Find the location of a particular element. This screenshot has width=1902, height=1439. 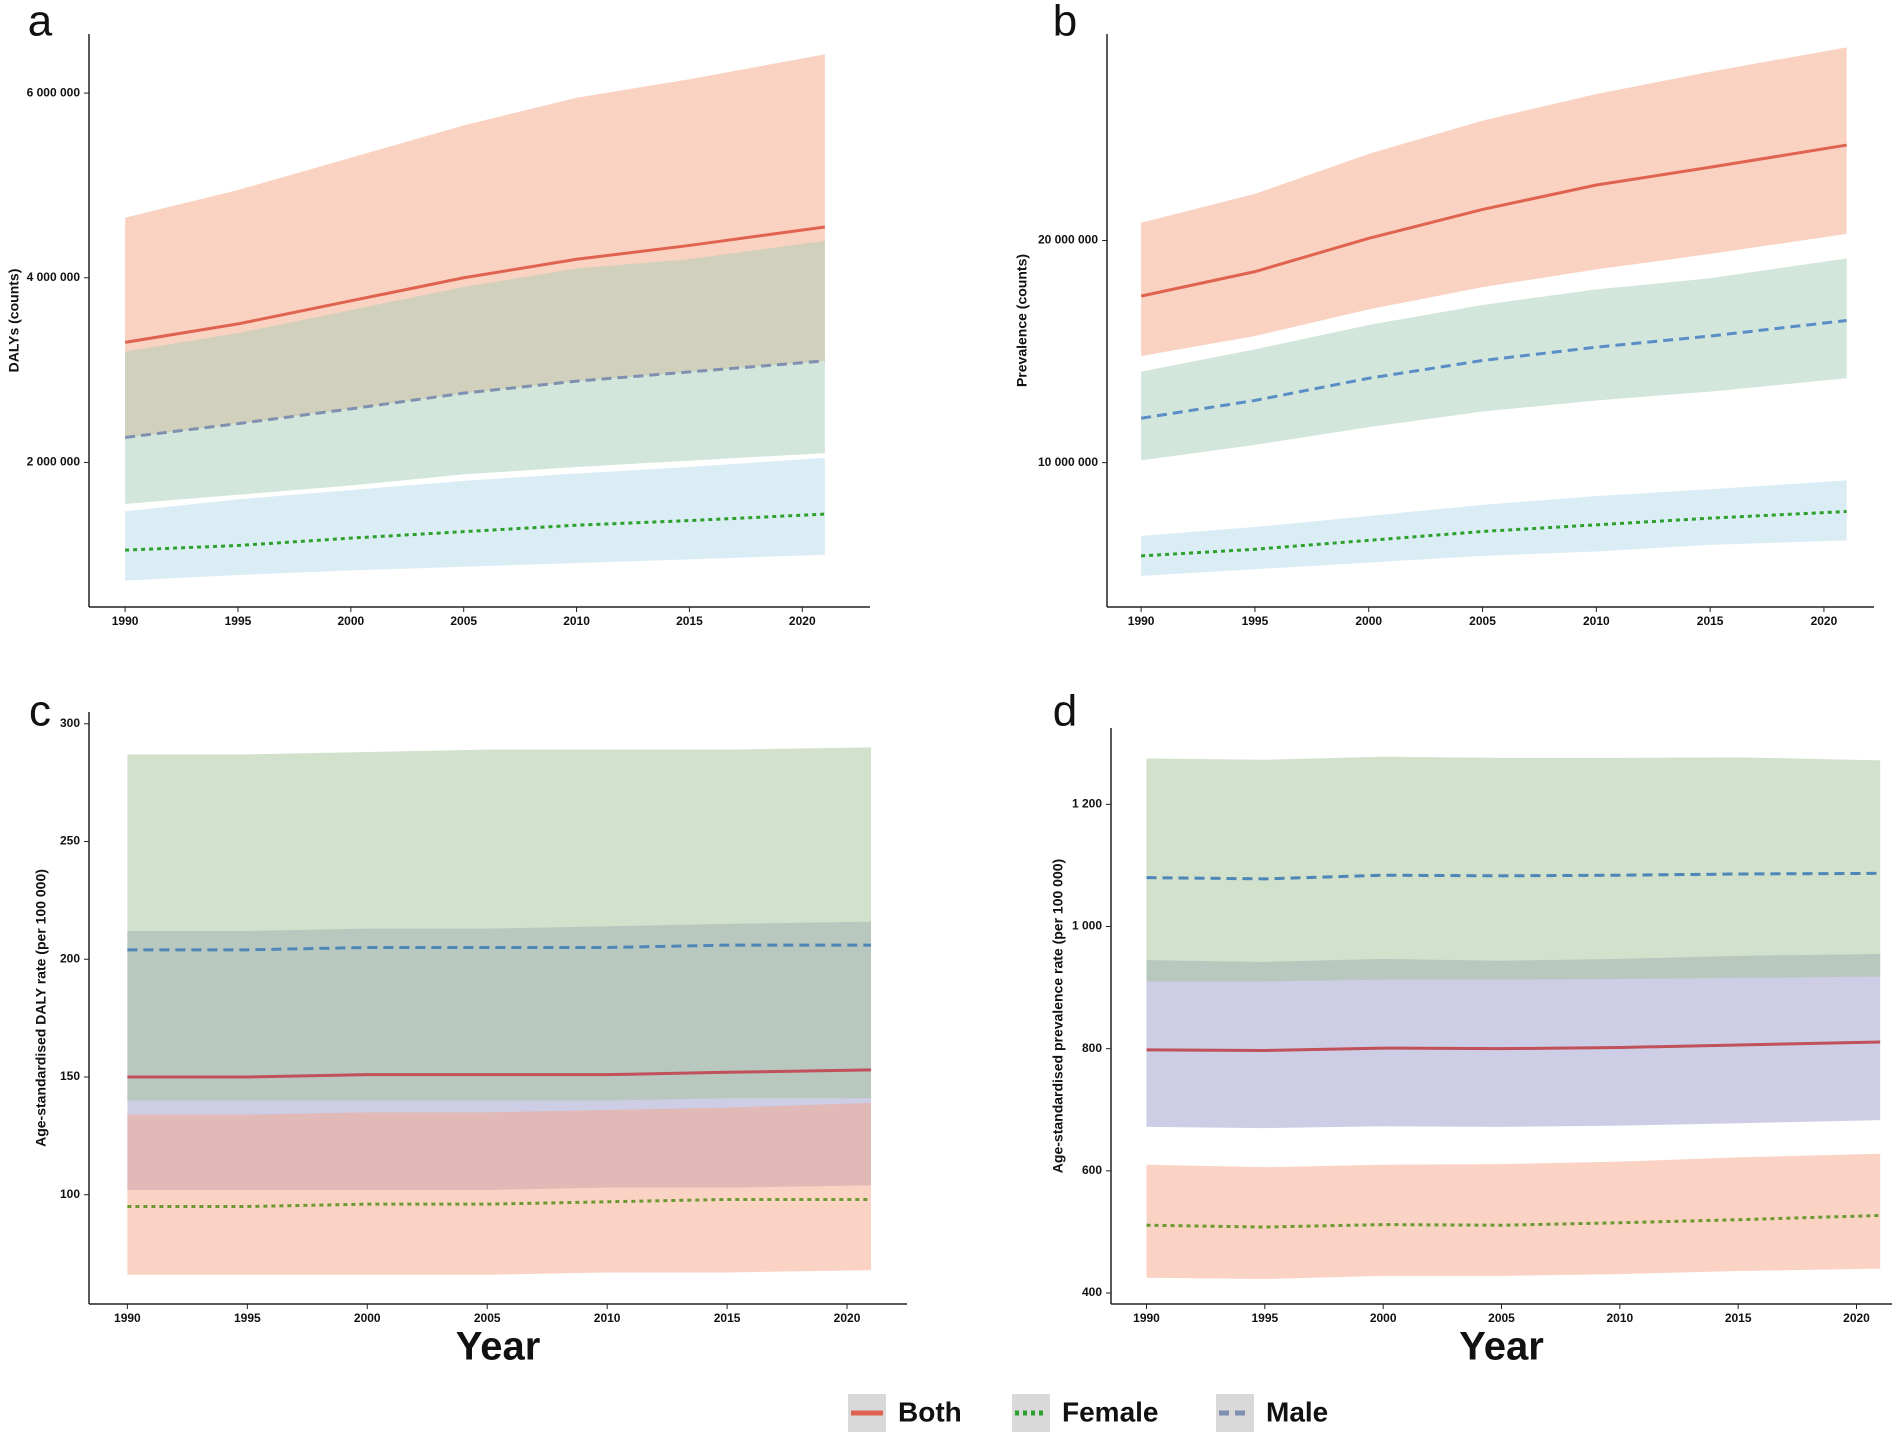

y-tick-label: 800 is located at coordinates (1092, 1048).